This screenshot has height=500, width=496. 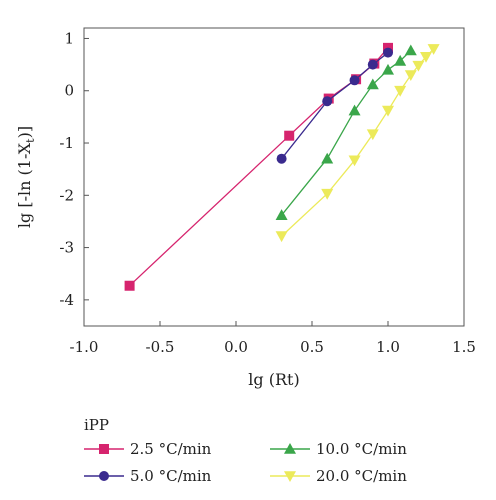 I want to click on x-tick-label: -0.5, so click(x=160, y=347).